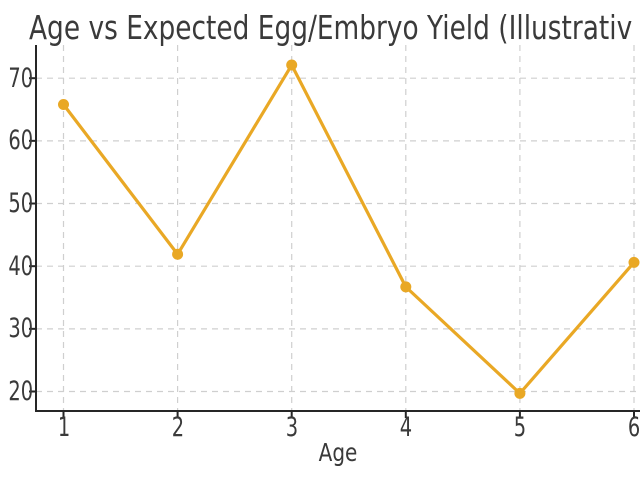  I want to click on y-tick-label: 60, so click(21, 141).